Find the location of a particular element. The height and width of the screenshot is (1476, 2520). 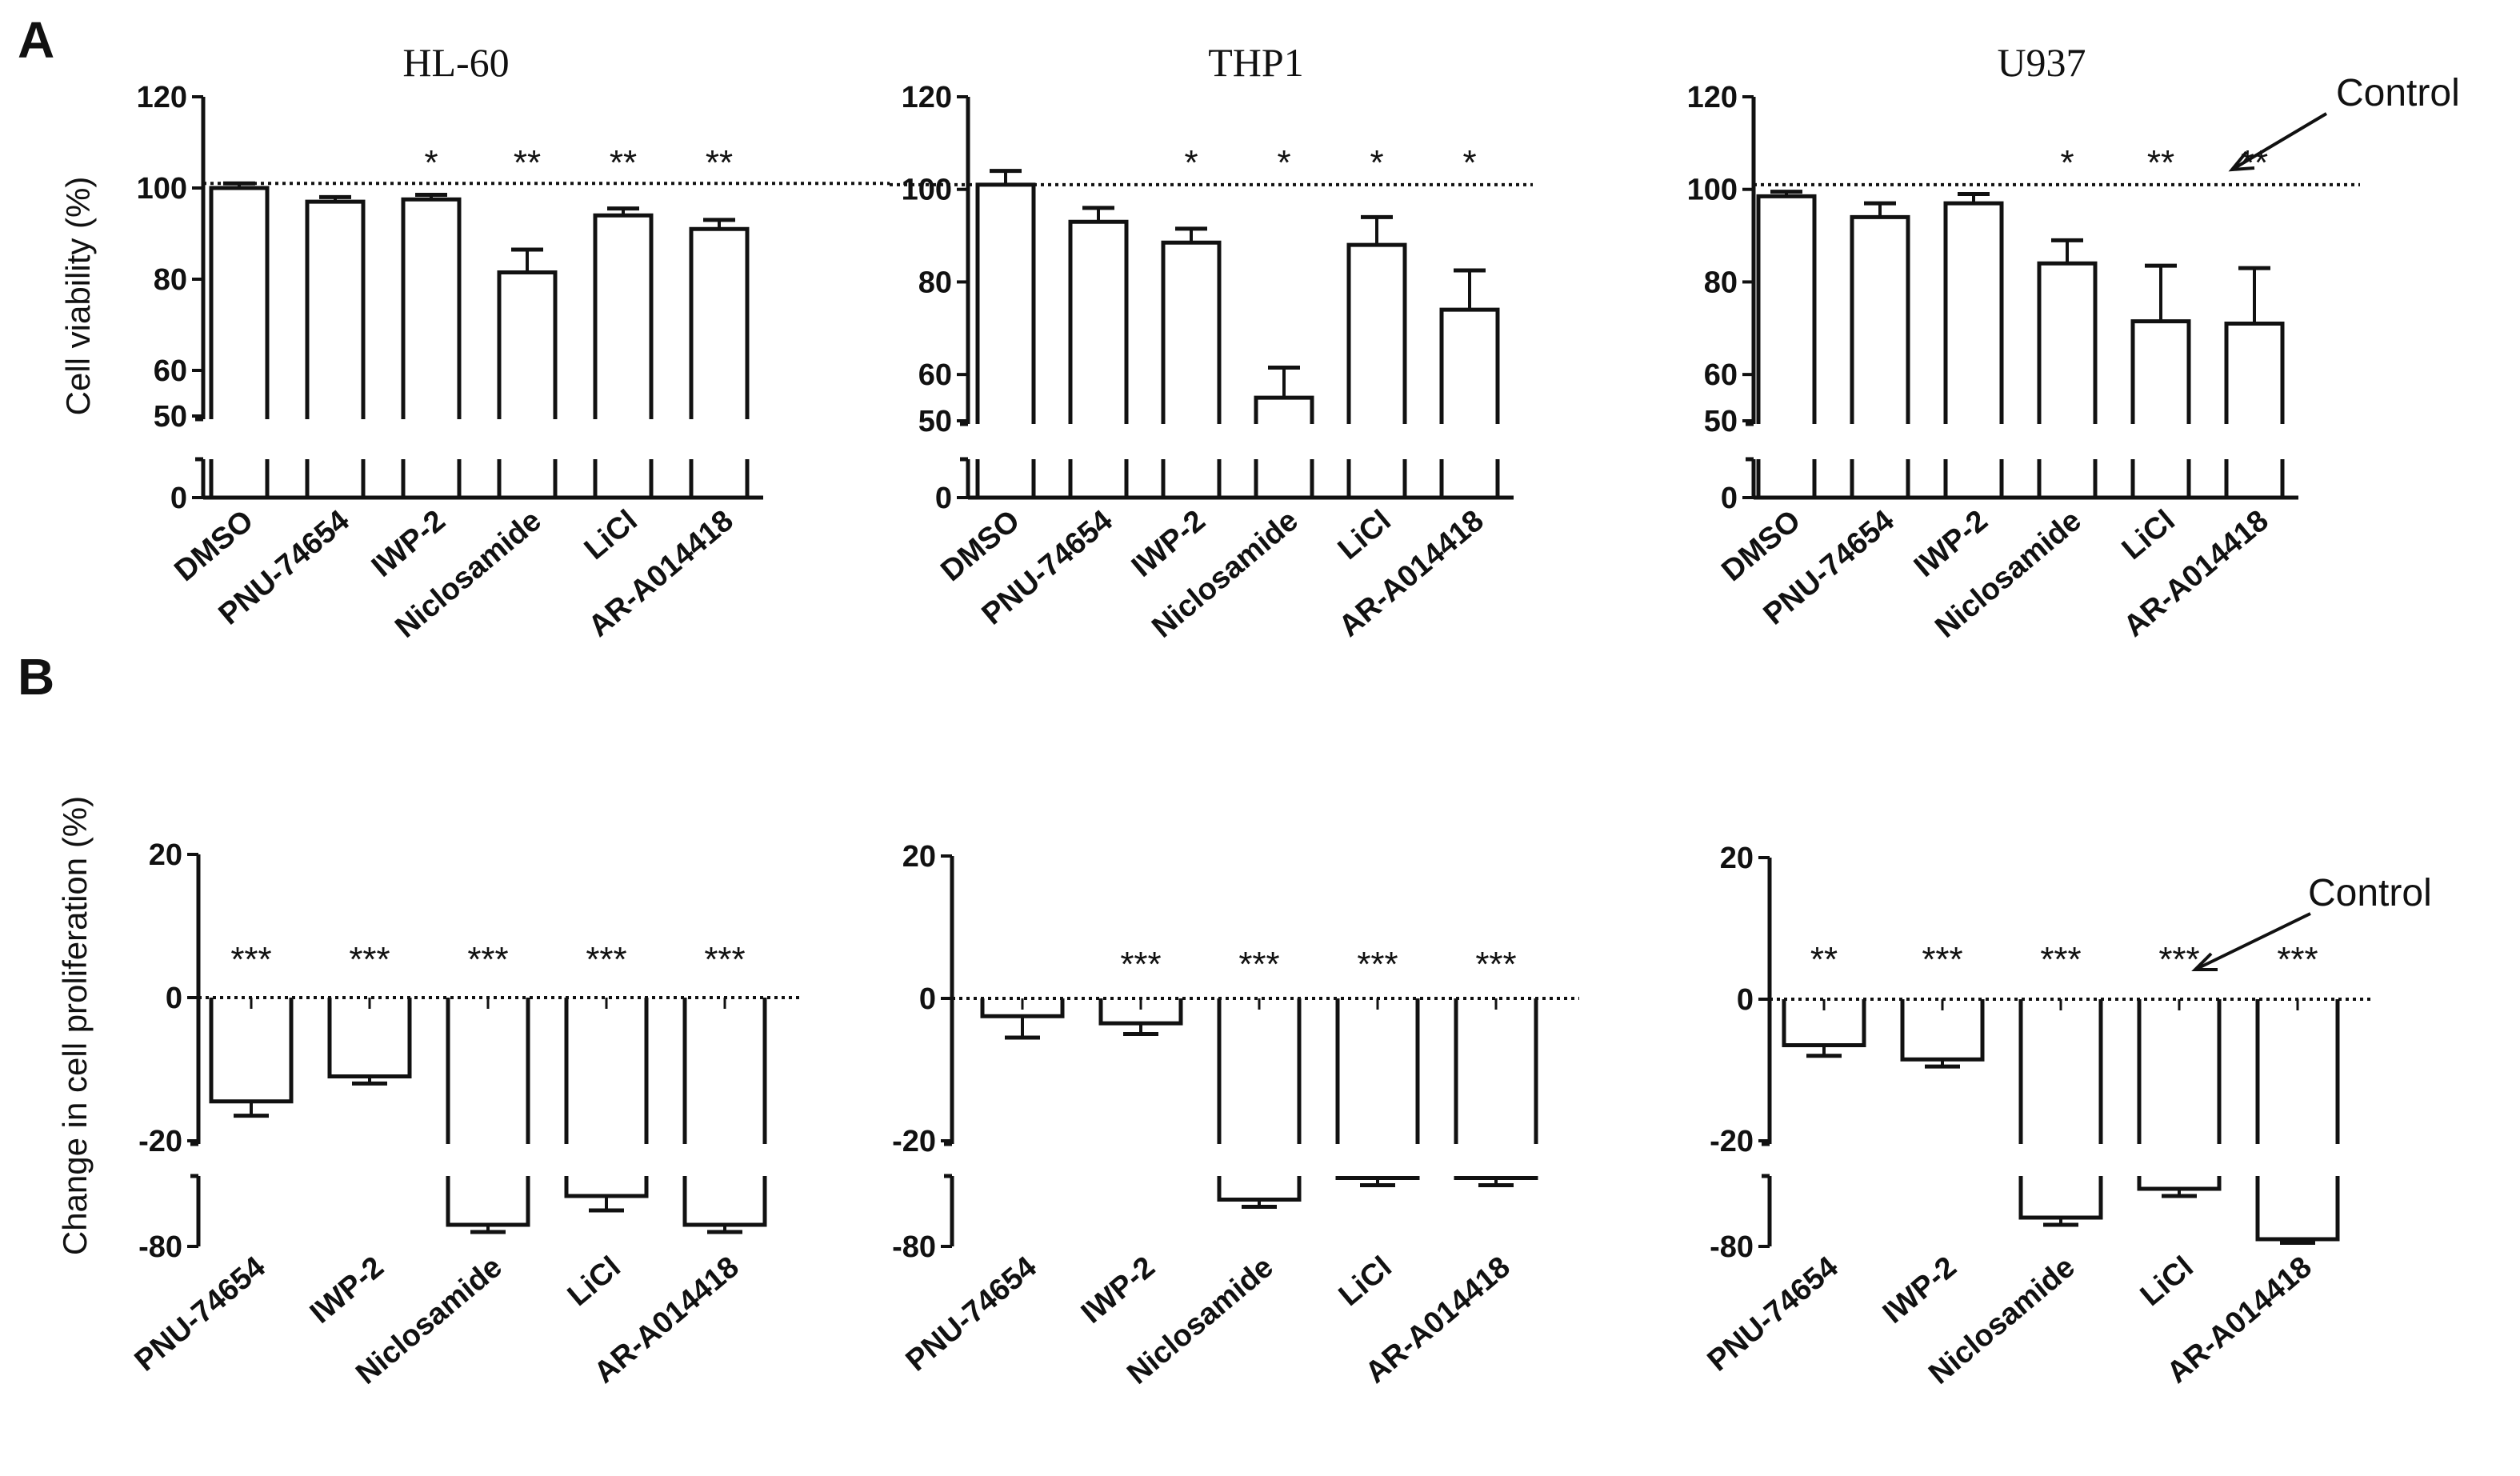

control-arrow-head is located at coordinates (2241, 161).